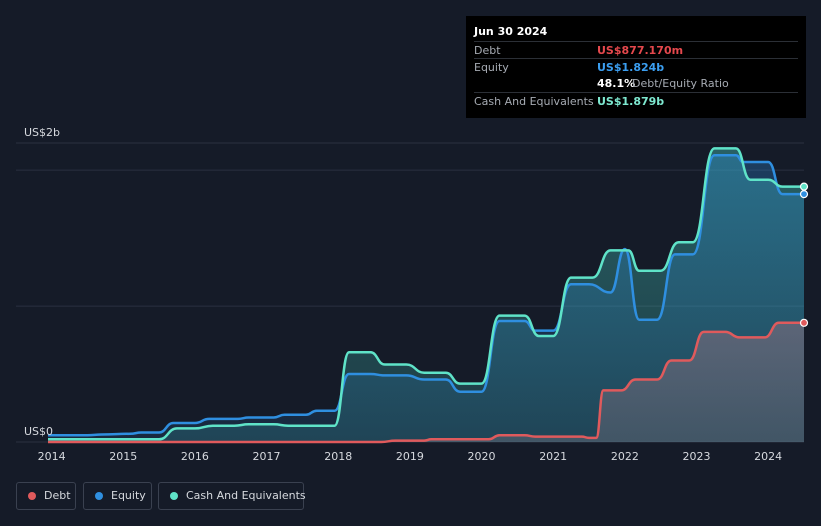 The height and width of the screenshot is (526, 821). I want to click on tooltip-equity-label: Equity, so click(491, 67).